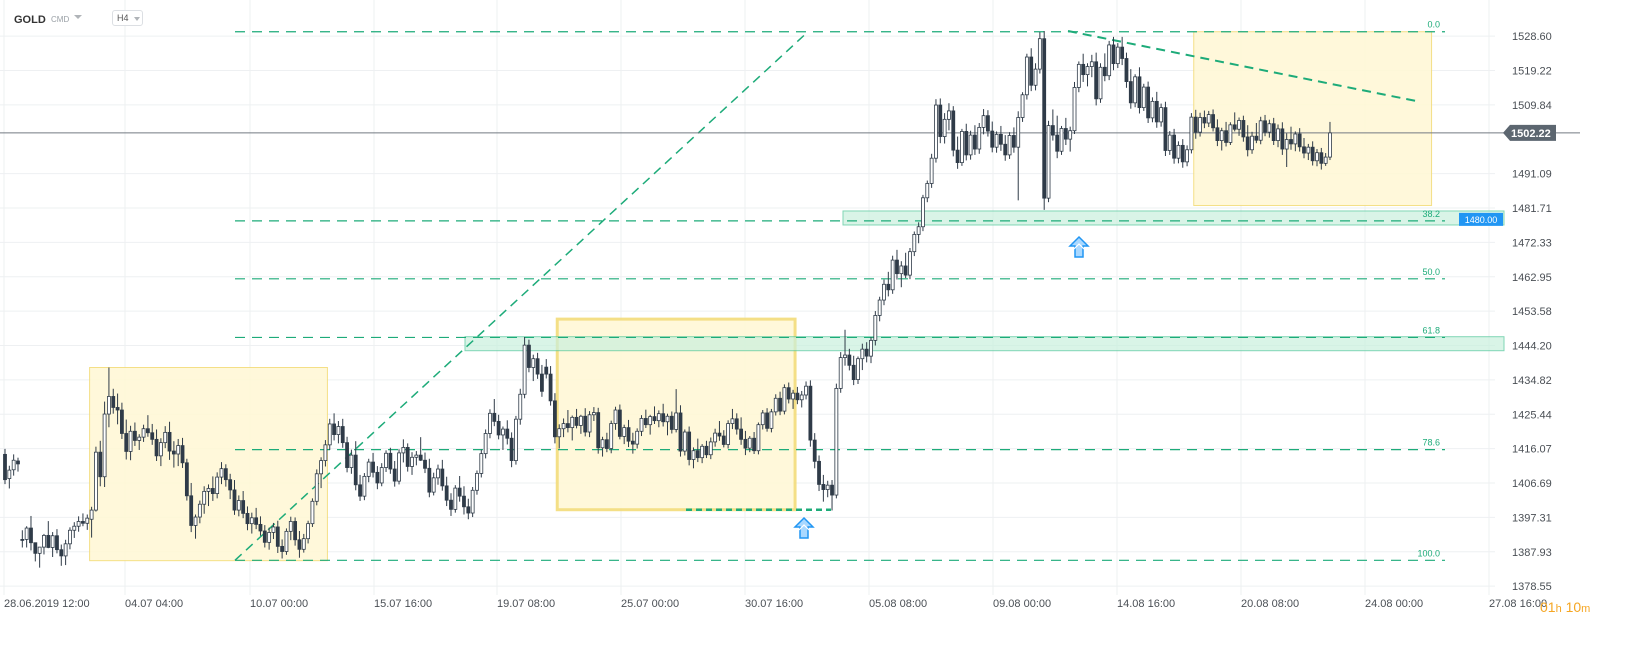 This screenshot has height=652, width=1652. Describe the element at coordinates (1428, 553) in the screenshot. I see `fib-label: 100.0` at that location.